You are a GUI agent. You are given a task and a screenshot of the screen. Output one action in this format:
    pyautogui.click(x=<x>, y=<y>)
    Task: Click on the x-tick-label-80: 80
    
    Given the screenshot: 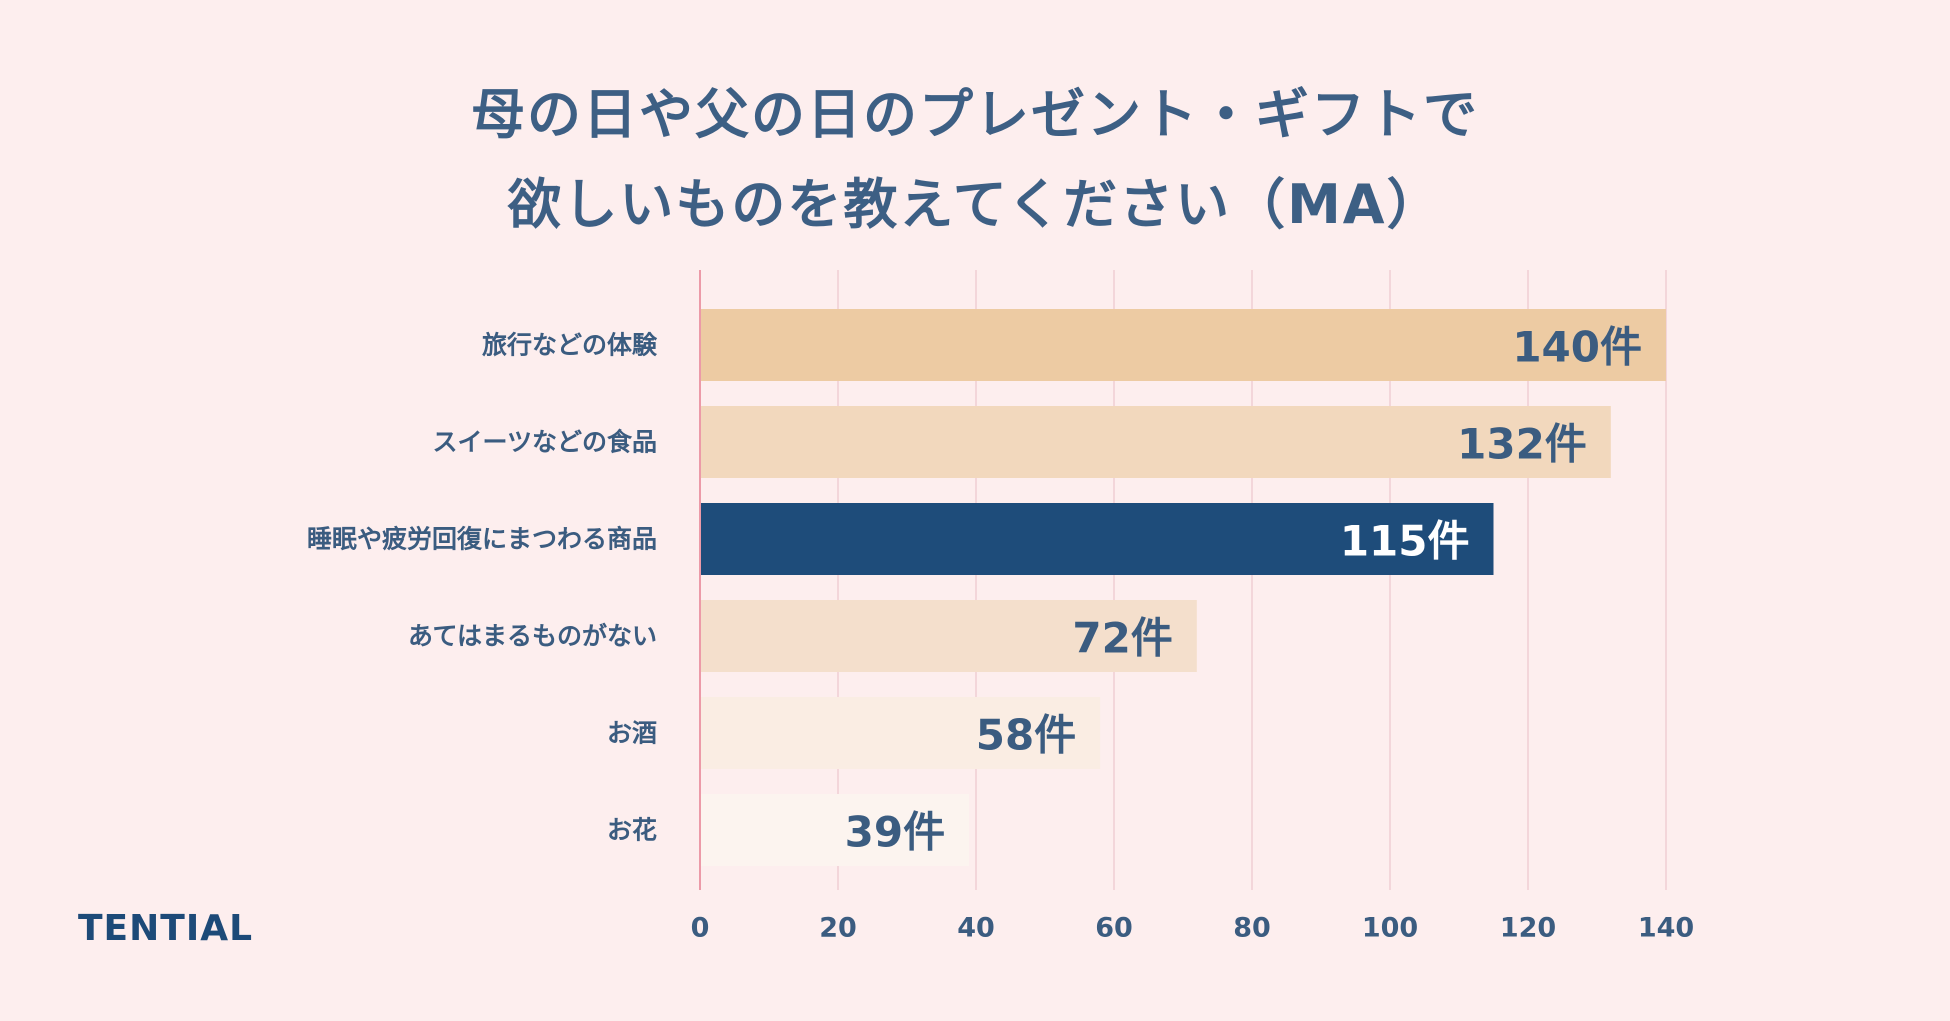 What is the action you would take?
    pyautogui.click(x=1252, y=928)
    